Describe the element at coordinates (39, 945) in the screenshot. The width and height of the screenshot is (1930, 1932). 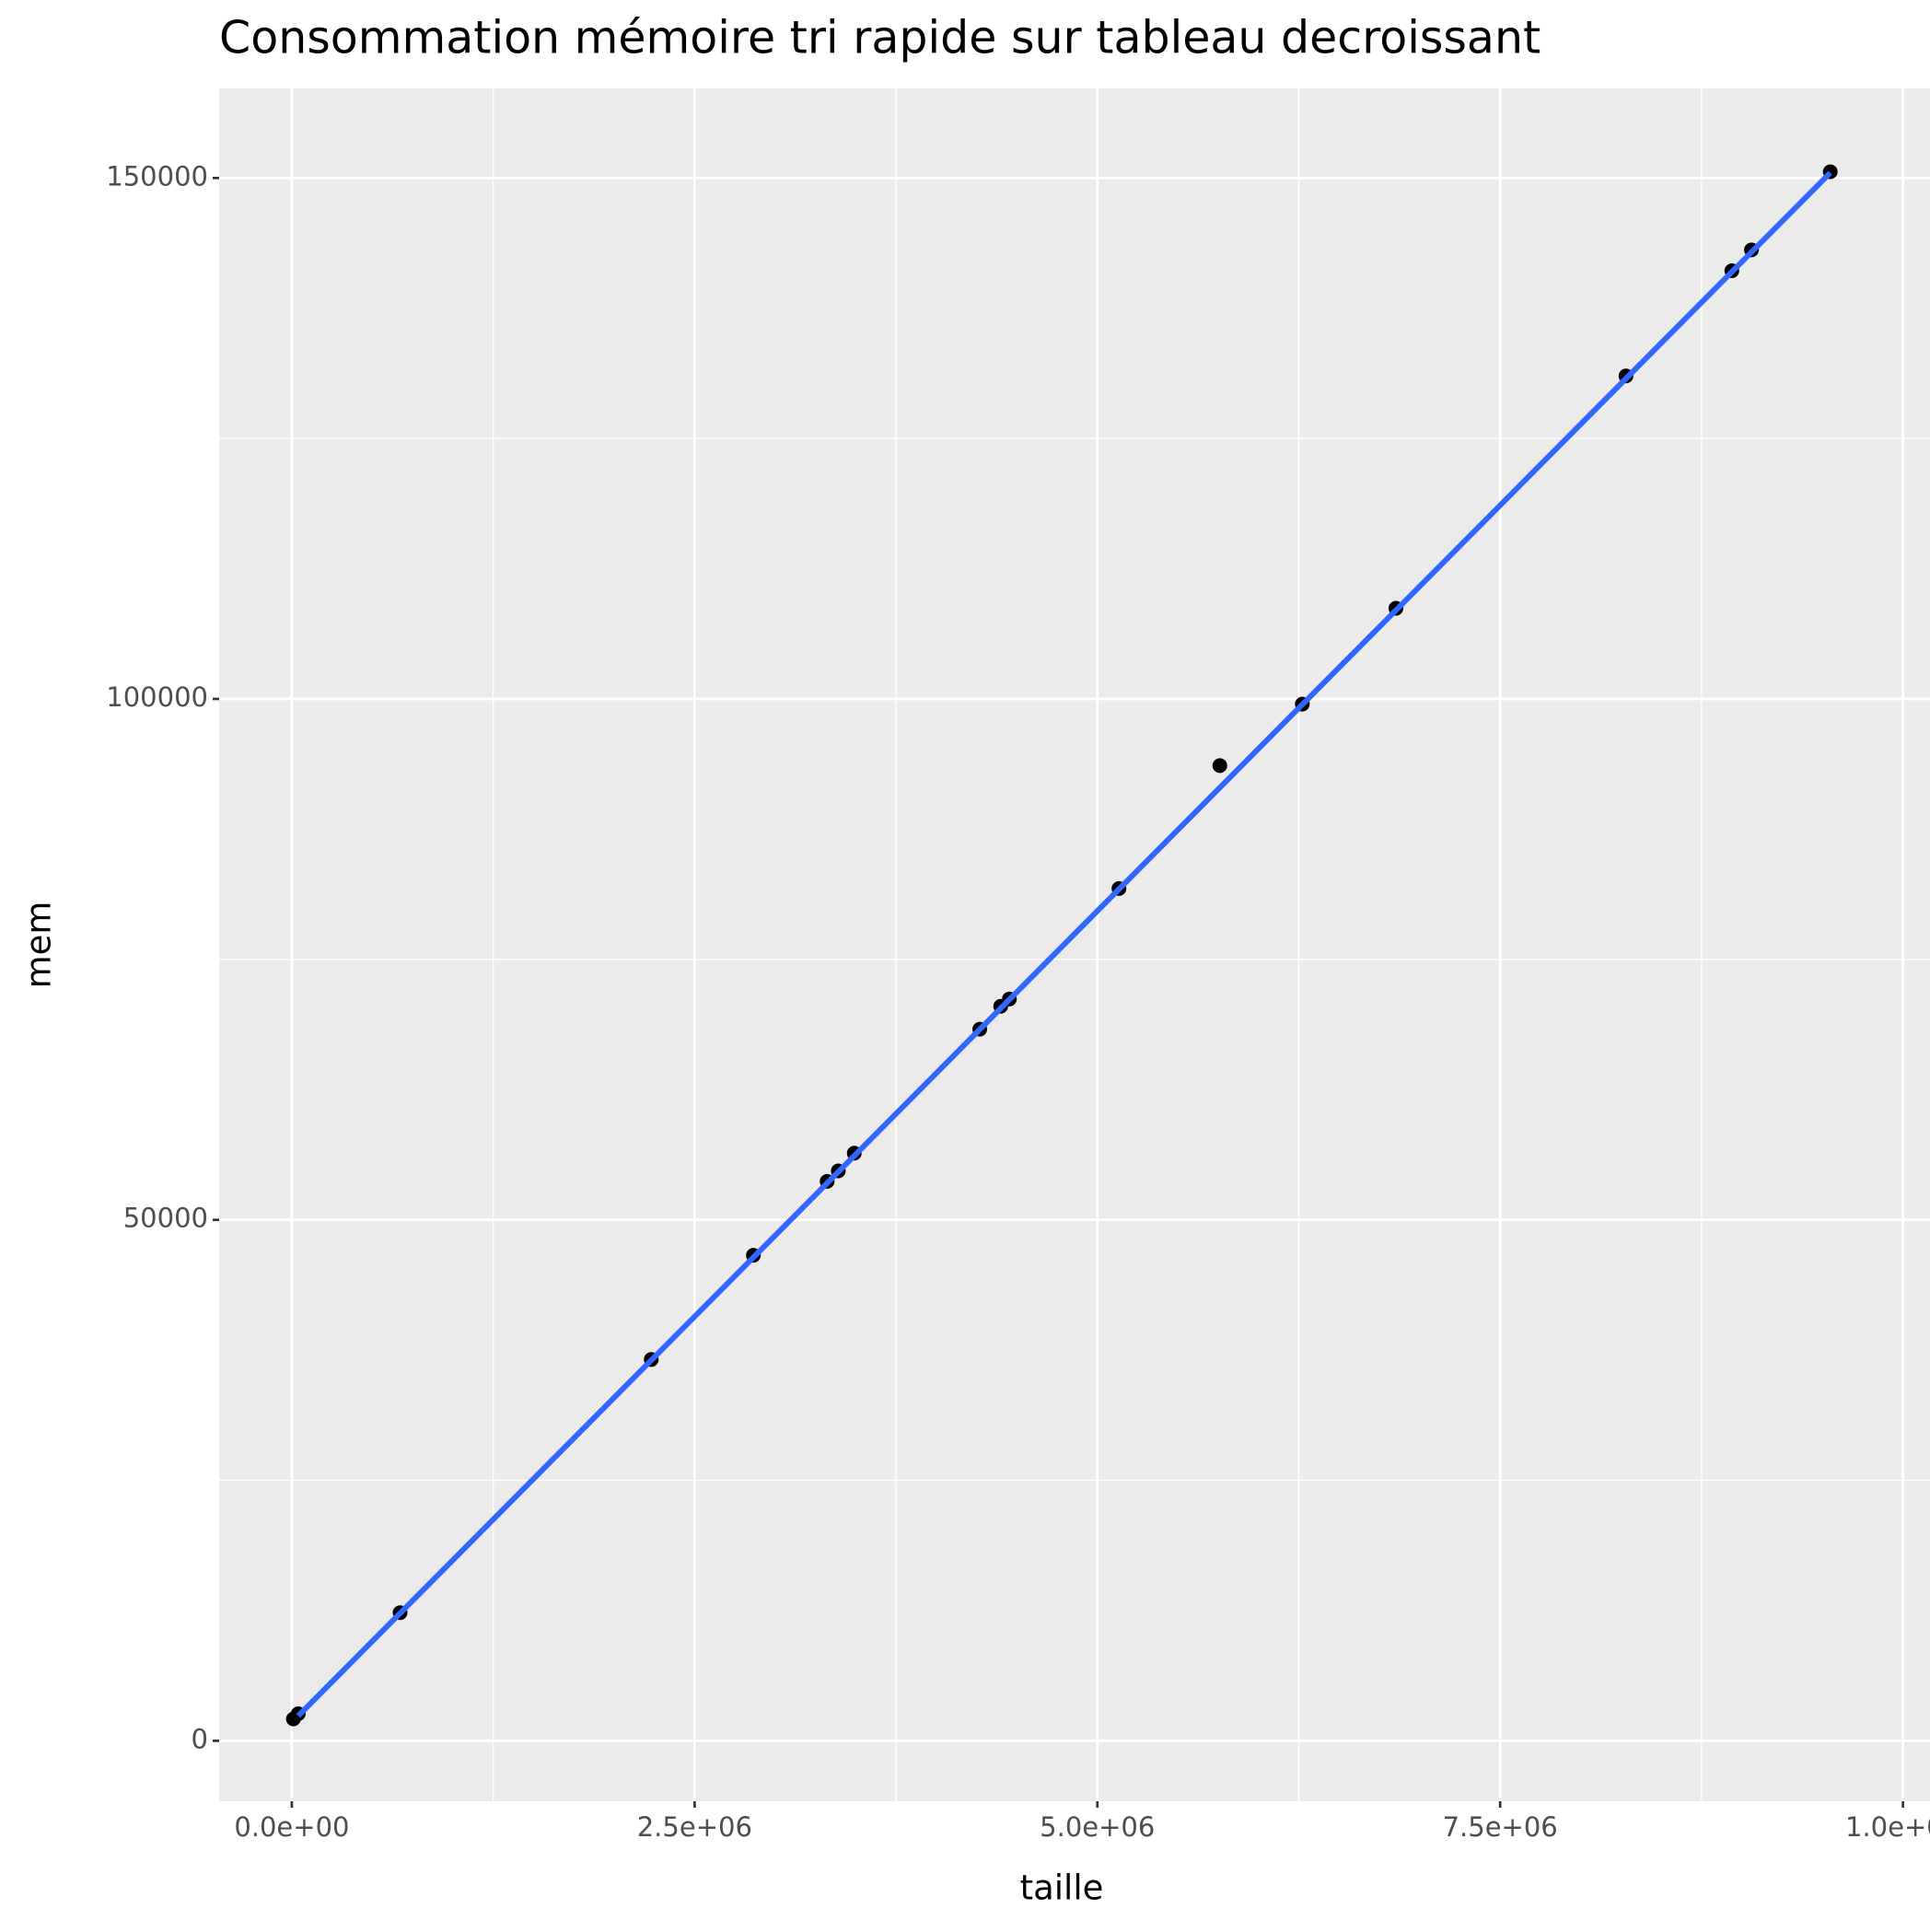
I see `y-axis-title: mem` at that location.